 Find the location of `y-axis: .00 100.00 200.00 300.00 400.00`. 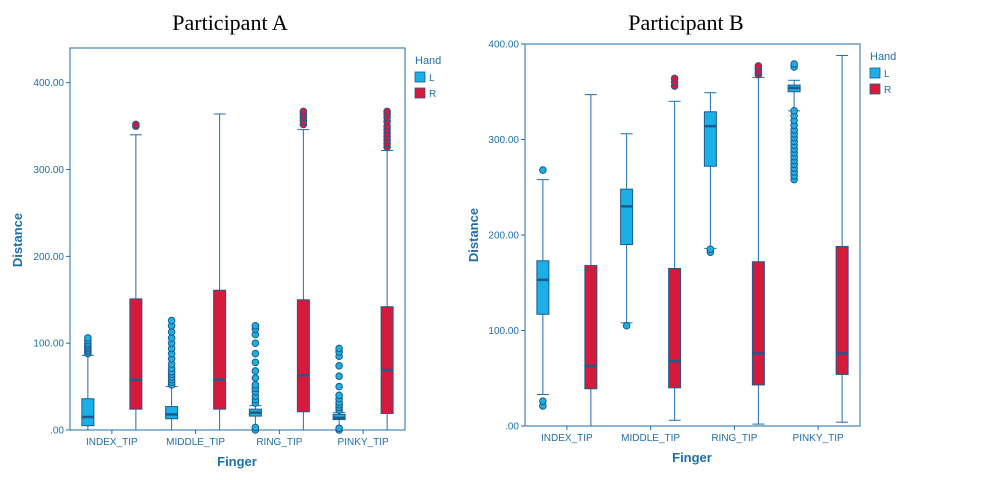

y-axis: .00 100.00 200.00 300.00 400.00 is located at coordinates (506, 236).